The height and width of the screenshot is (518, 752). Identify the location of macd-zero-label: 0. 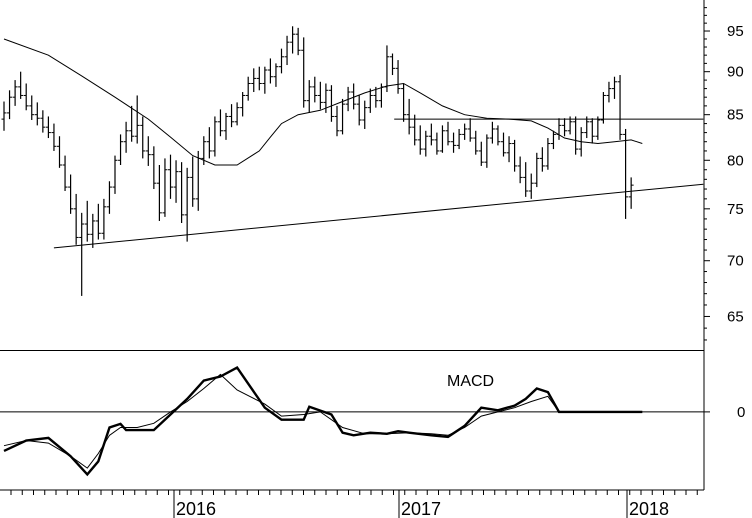
(741, 412).